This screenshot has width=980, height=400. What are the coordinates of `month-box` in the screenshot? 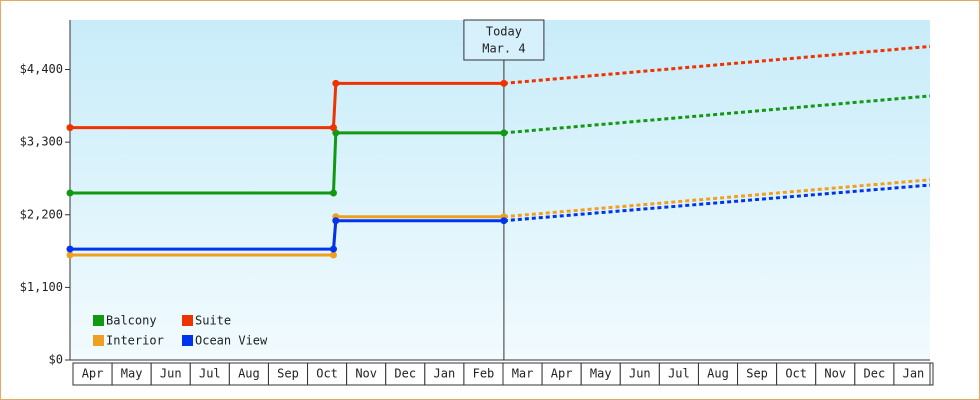 It's located at (913, 374).